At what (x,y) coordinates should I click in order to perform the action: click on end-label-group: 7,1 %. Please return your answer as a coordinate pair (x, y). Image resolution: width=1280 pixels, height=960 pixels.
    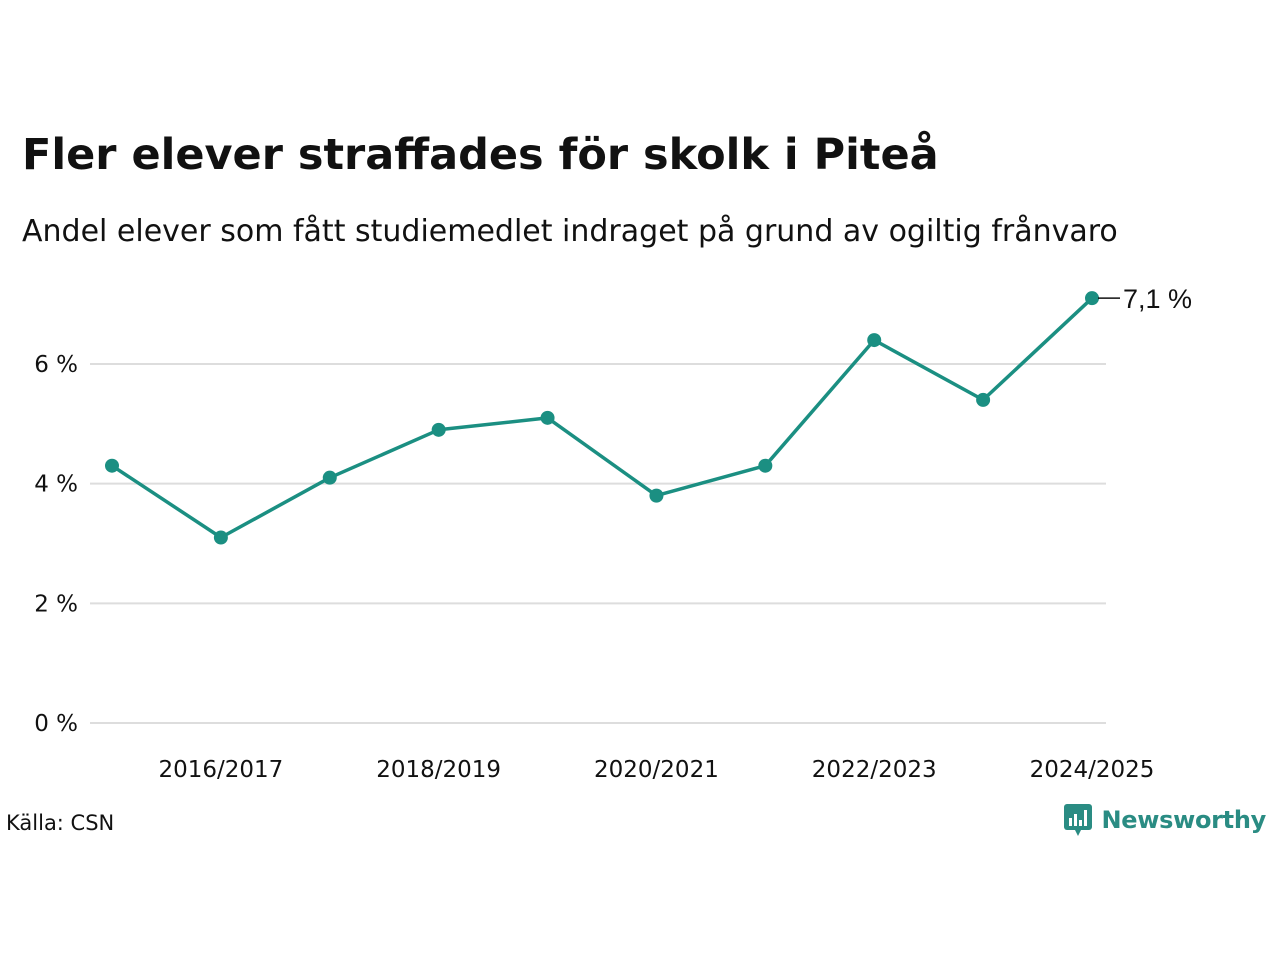
    Looking at the image, I should click on (1145, 299).